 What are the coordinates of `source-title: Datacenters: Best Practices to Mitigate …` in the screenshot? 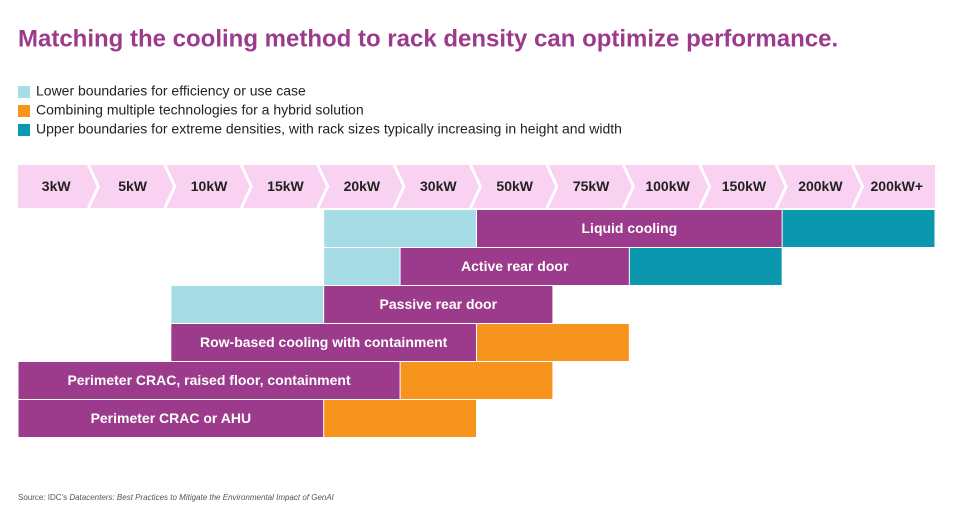 It's located at (201, 497).